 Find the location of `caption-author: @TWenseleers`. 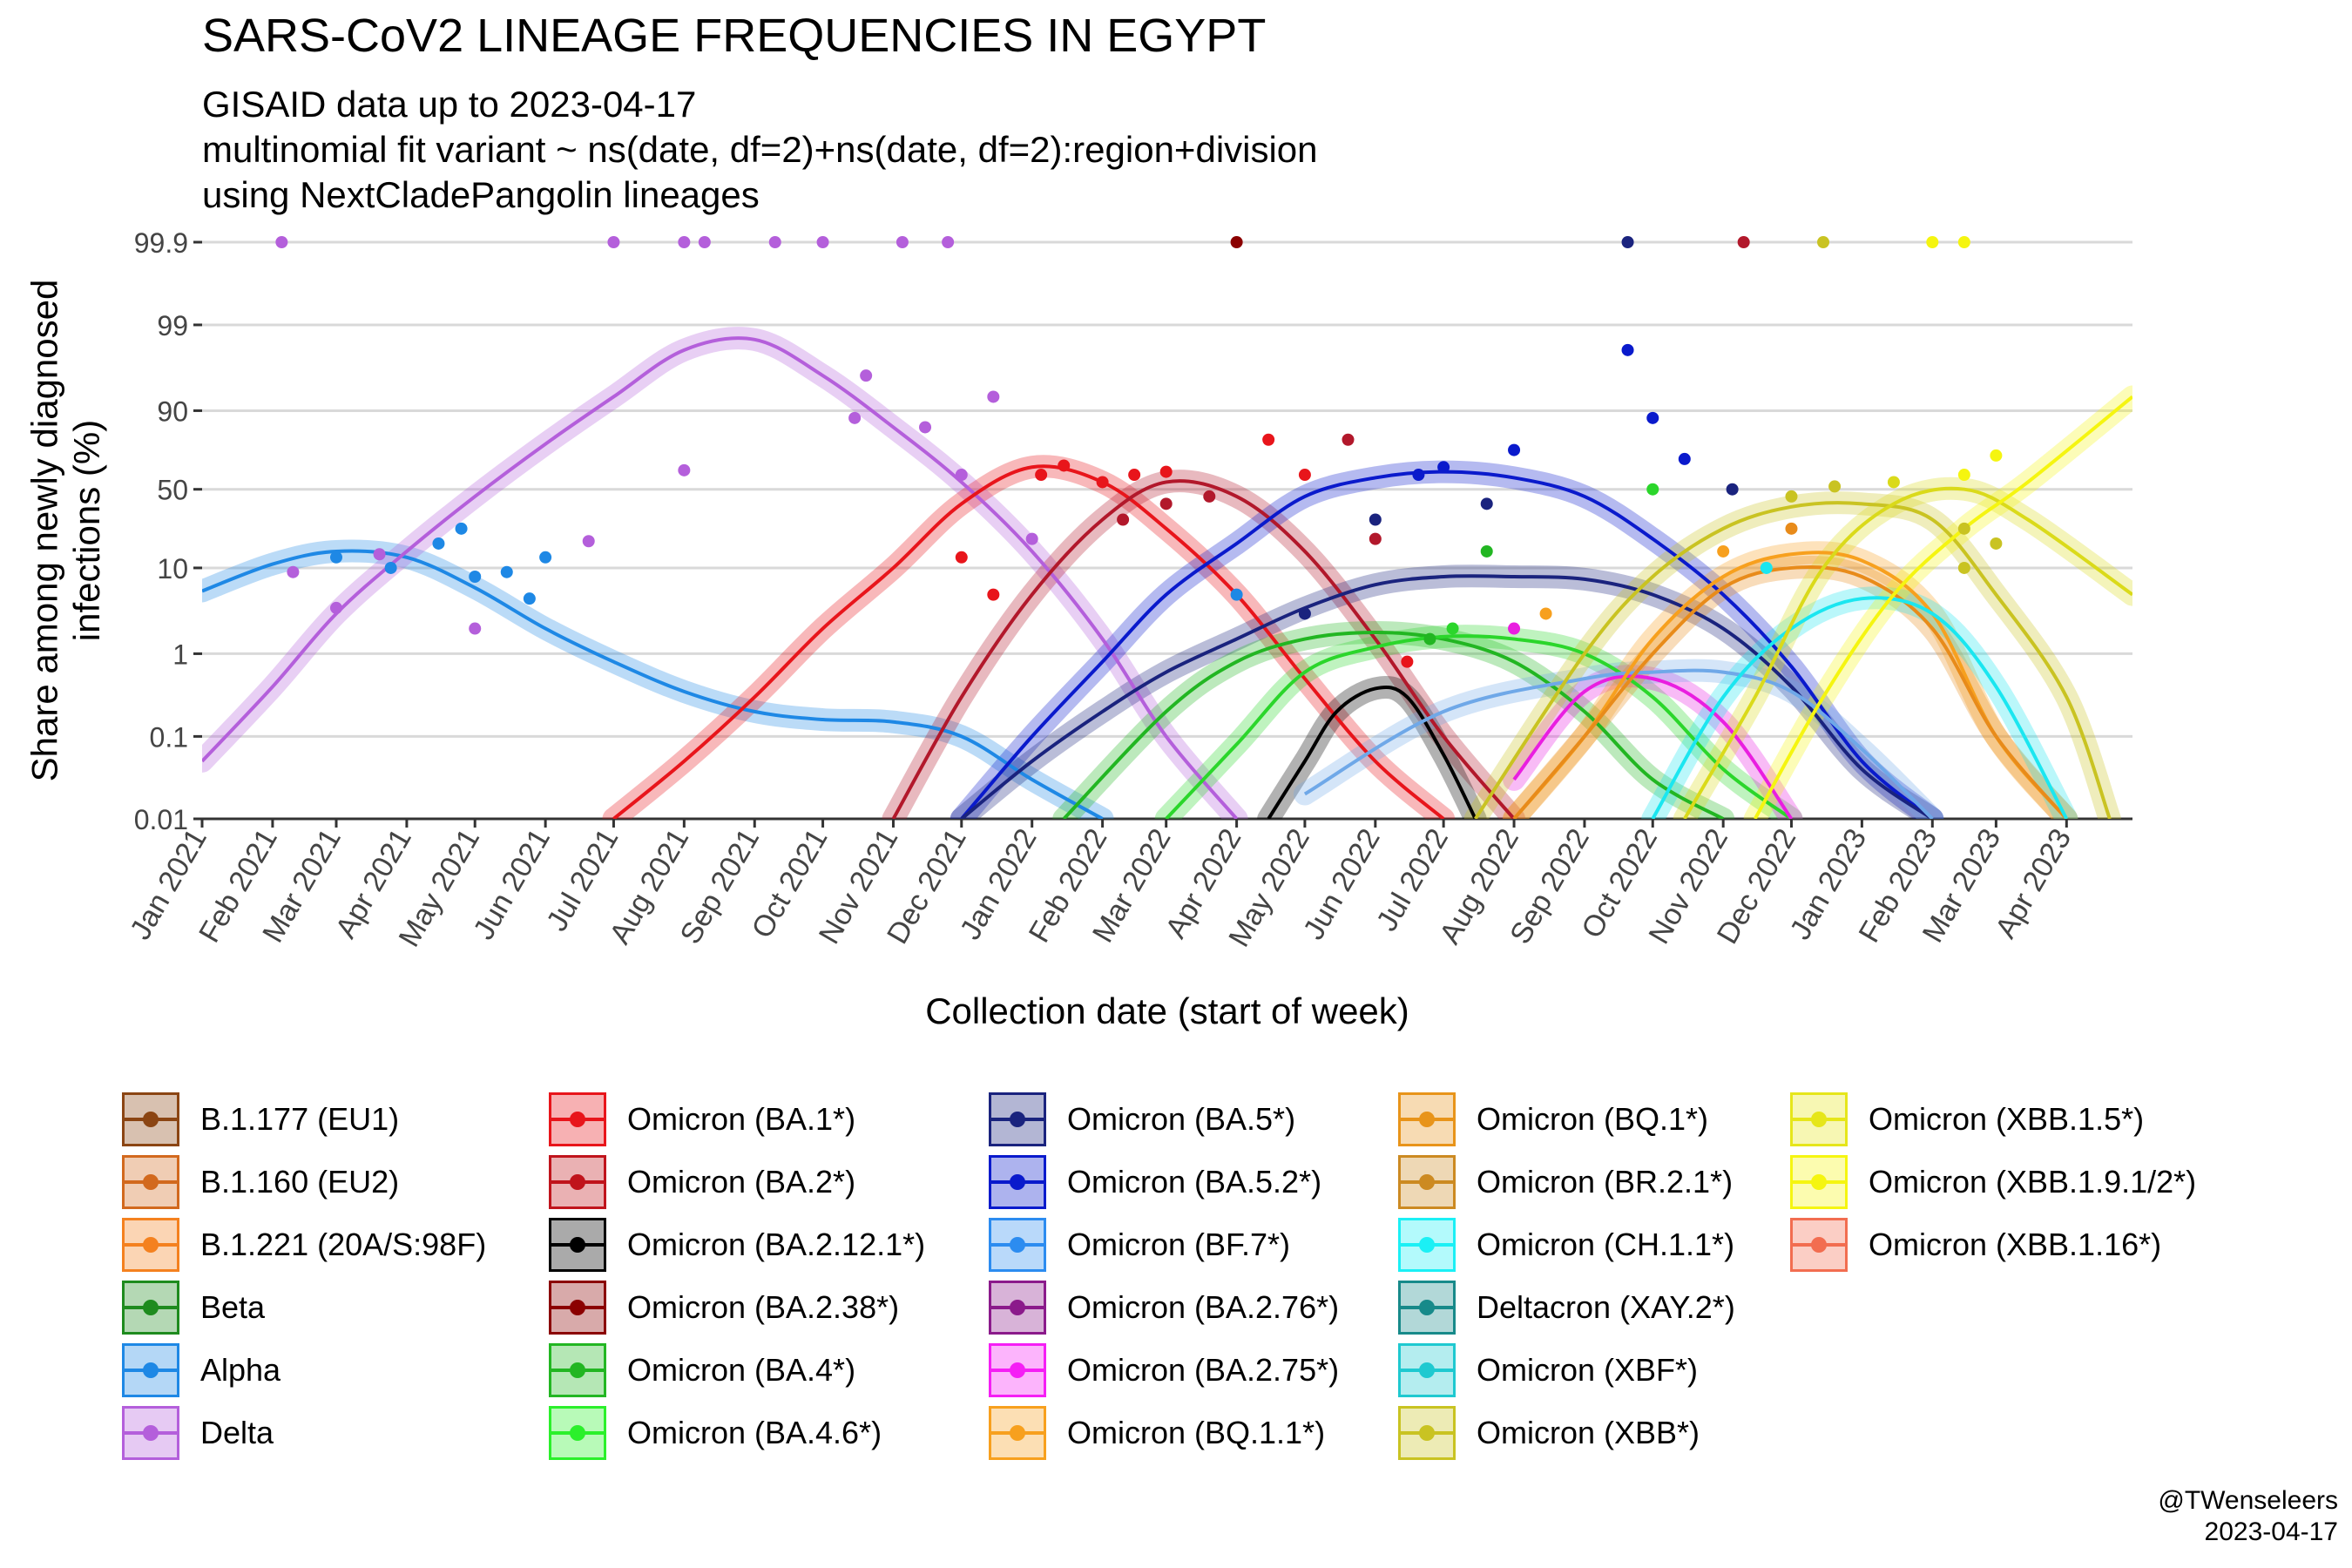

caption-author: @TWenseleers is located at coordinates (2248, 1500).